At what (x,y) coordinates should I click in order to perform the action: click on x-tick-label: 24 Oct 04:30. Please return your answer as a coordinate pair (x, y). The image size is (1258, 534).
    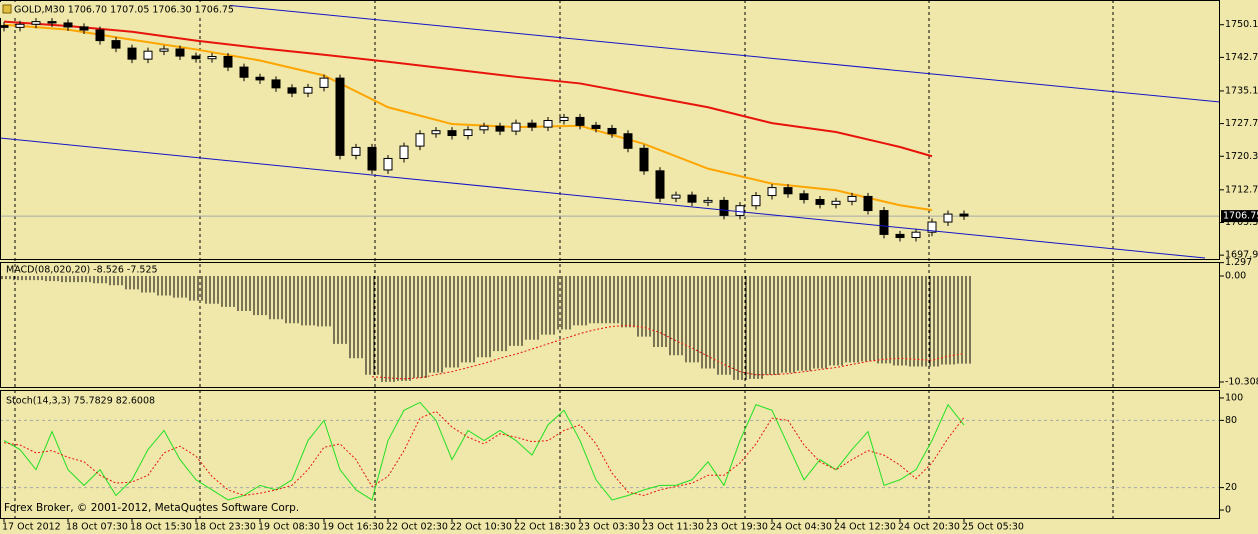
    Looking at the image, I should click on (801, 527).